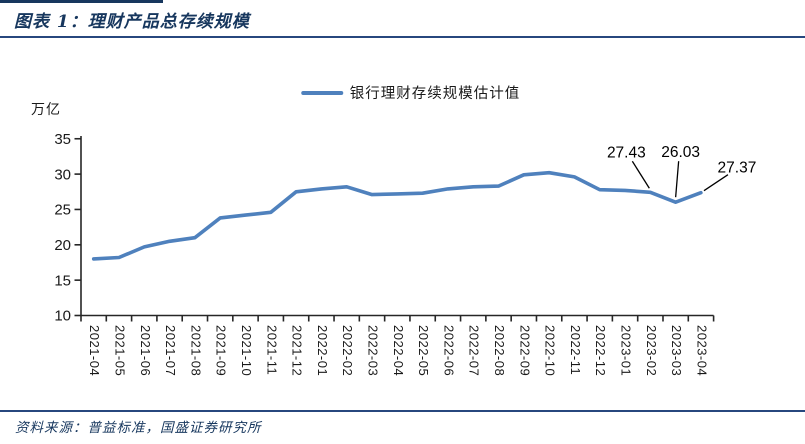  Describe the element at coordinates (448, 350) in the screenshot. I see `x-axis-label: 2022-06` at that location.